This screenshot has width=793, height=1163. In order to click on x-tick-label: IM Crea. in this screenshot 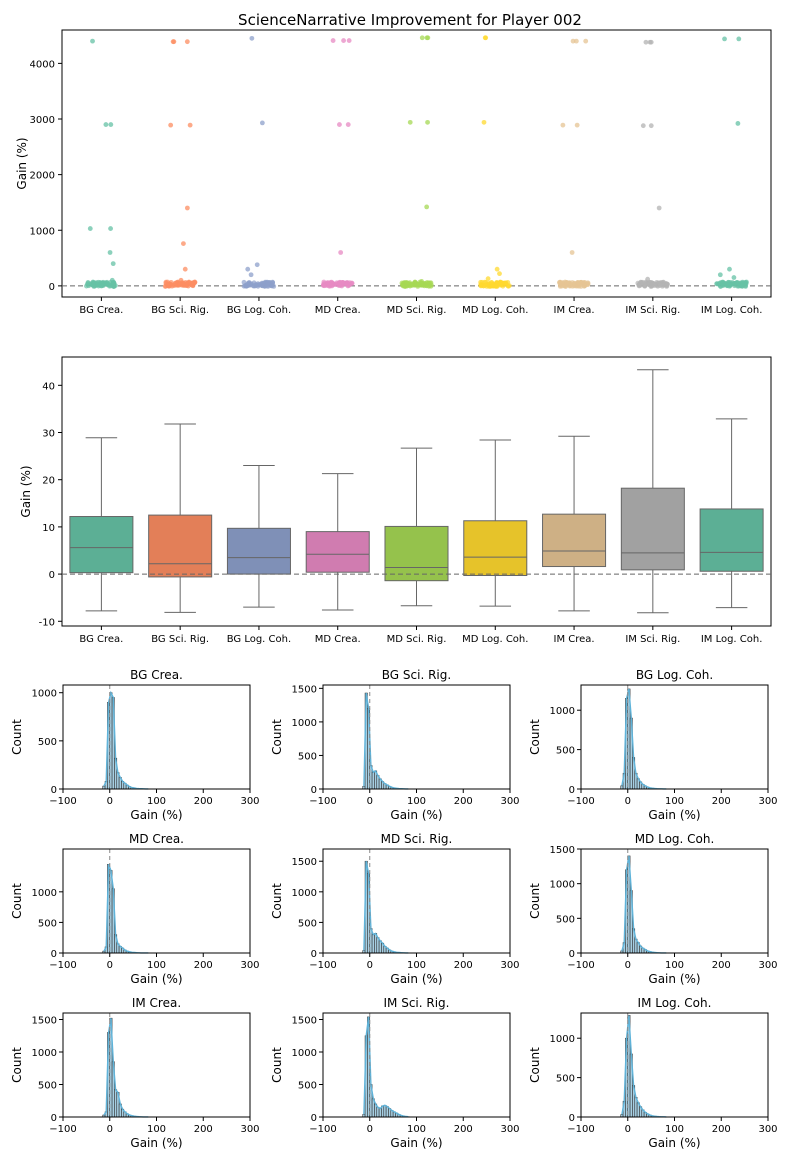, I will do `click(574, 639)`.